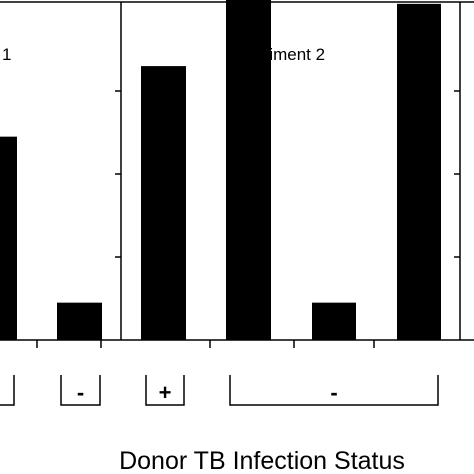 Image resolution: width=474 pixels, height=474 pixels. I want to click on group-label: +, so click(165, 392).